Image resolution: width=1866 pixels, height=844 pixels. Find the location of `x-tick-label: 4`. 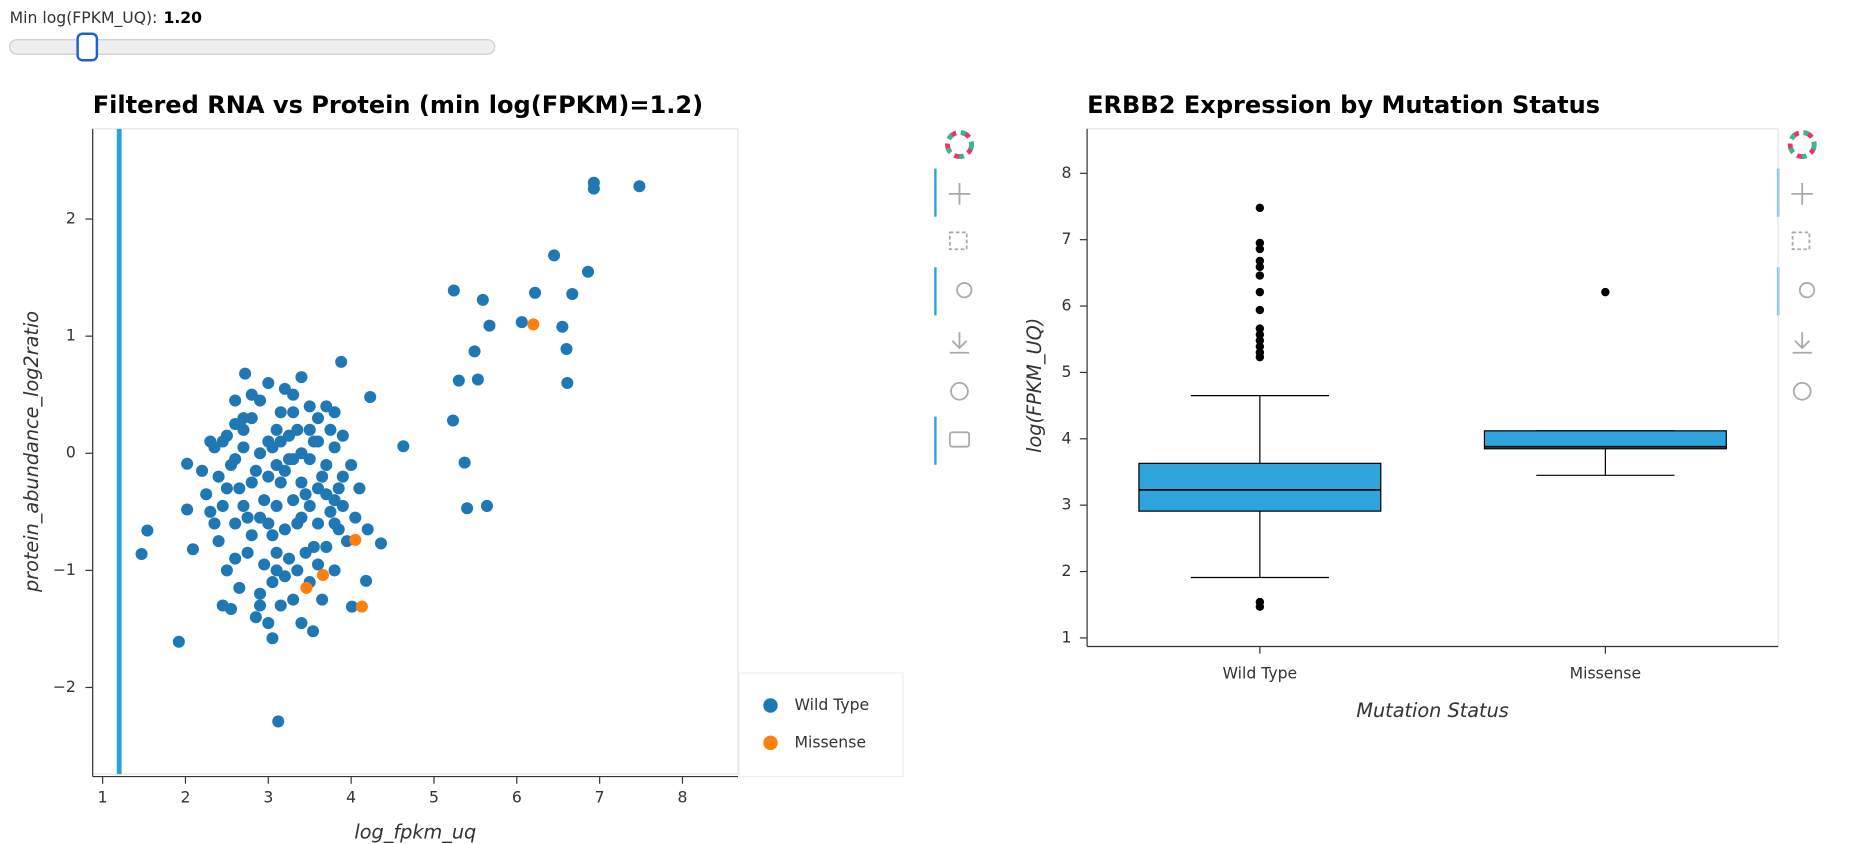

x-tick-label: 4 is located at coordinates (351, 797).